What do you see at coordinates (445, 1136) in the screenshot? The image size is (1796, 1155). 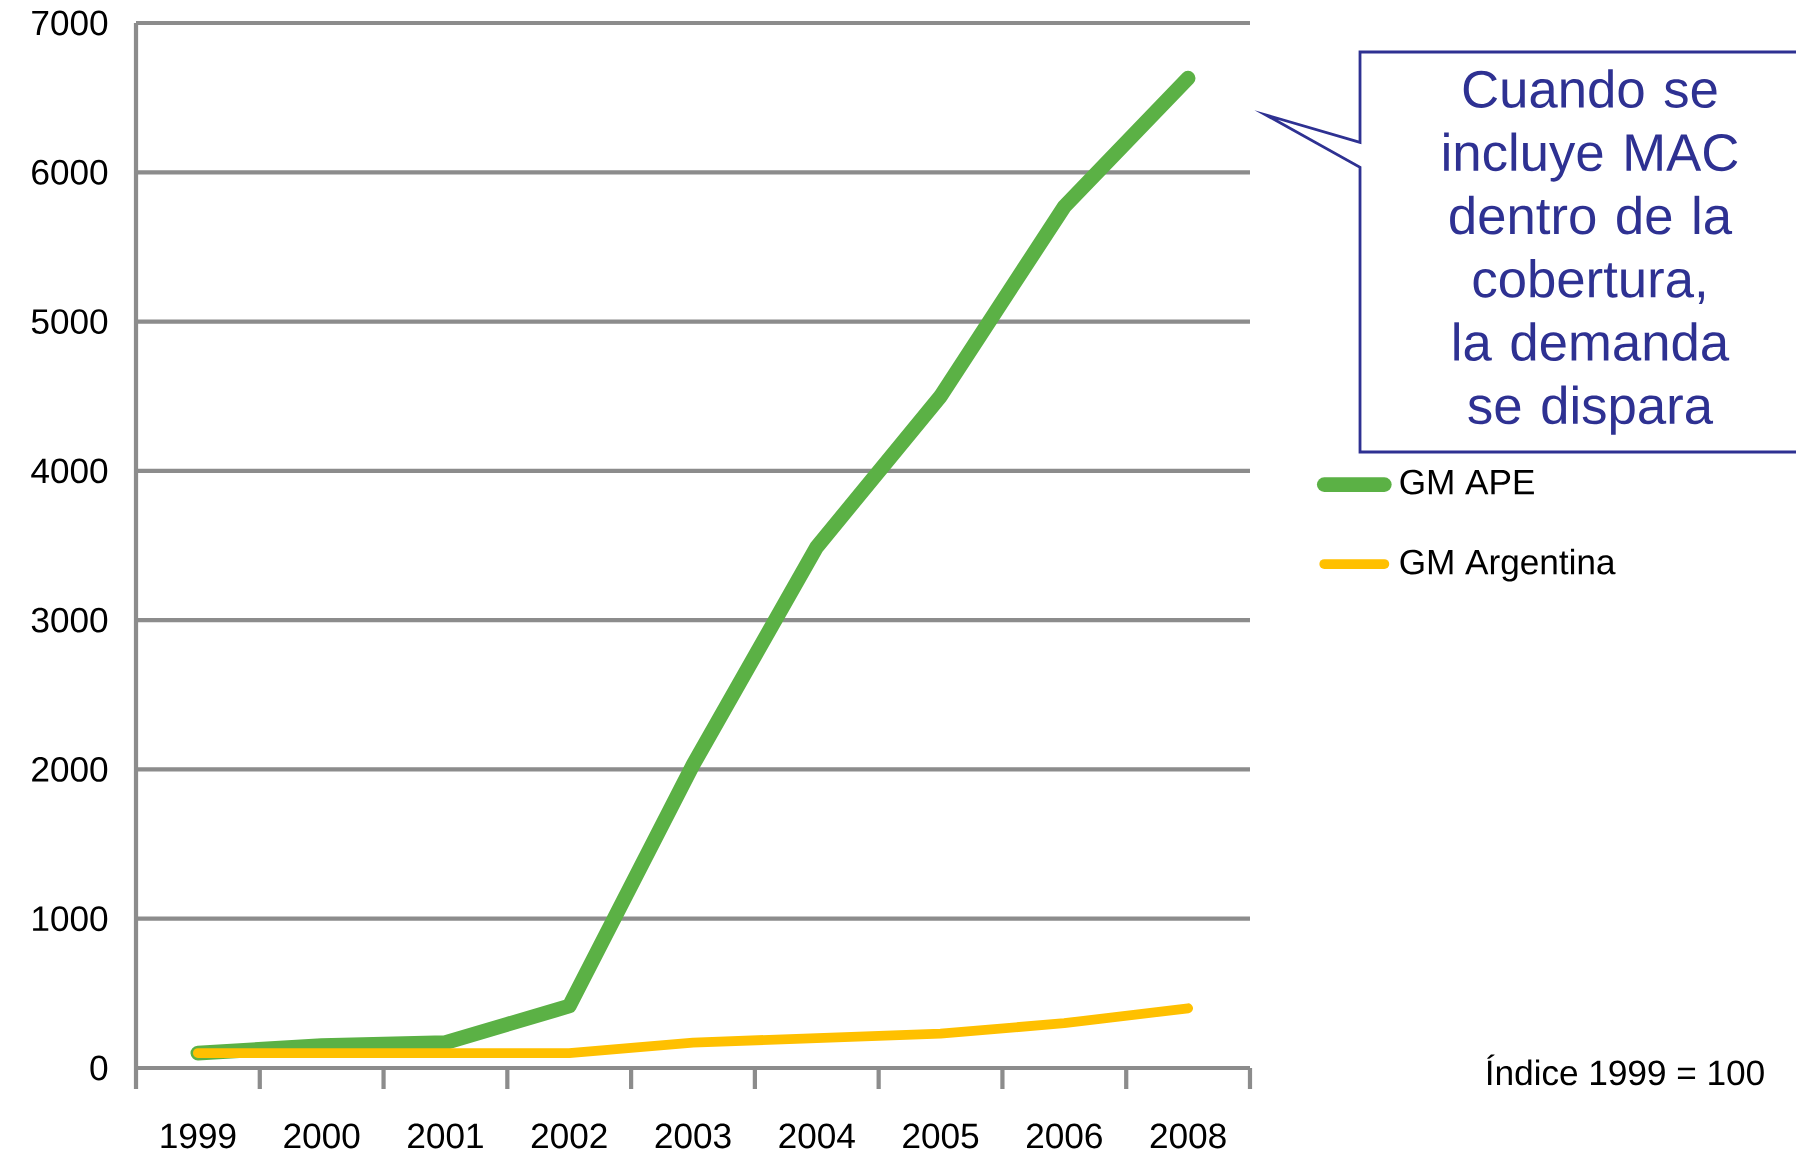 I see `x-tick-label: 2001` at bounding box center [445, 1136].